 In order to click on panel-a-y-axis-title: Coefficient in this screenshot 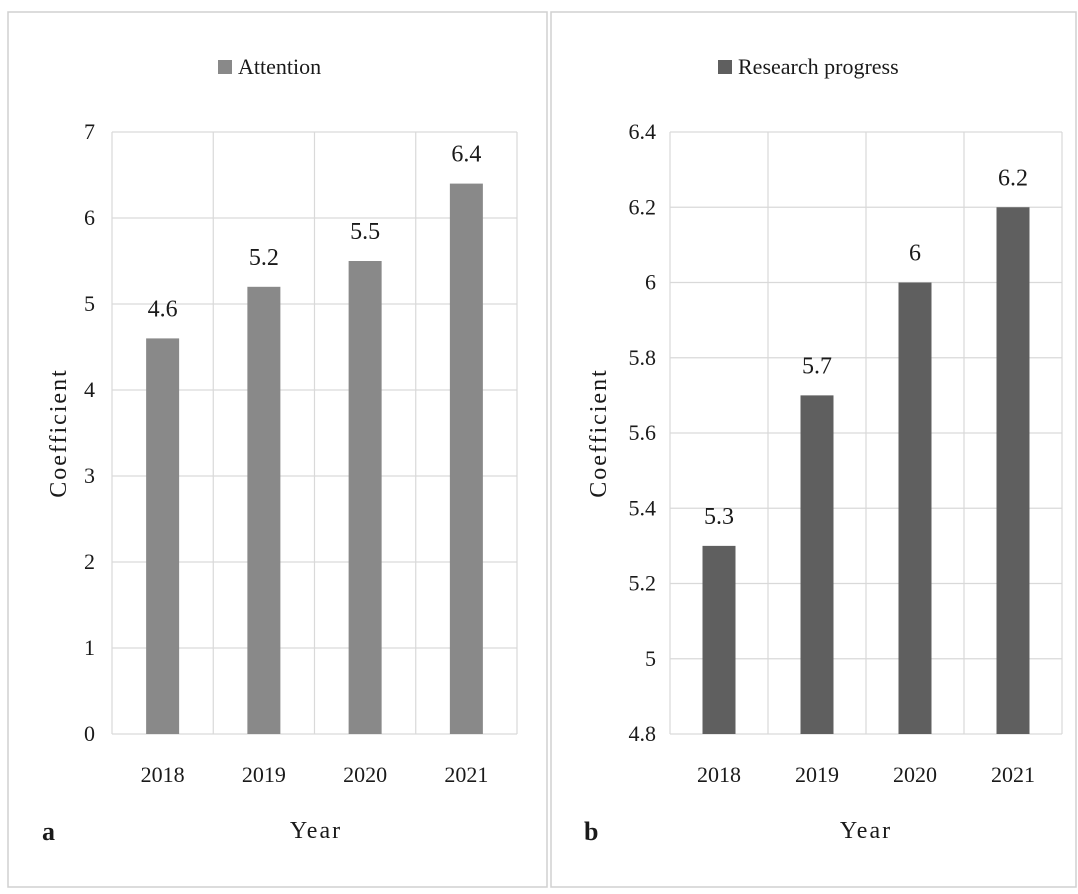, I will do `click(59, 433)`.